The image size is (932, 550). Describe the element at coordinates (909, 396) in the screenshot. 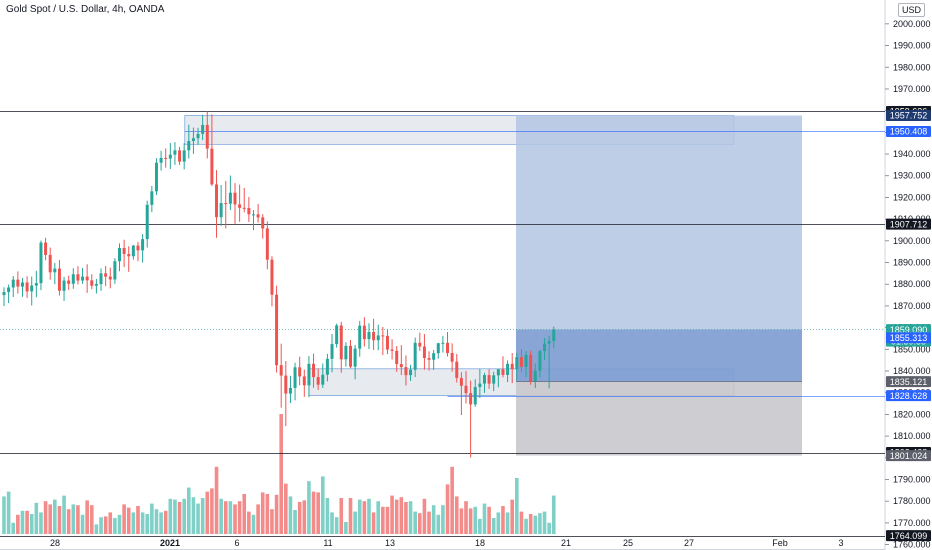

I see `price-label-text: 1828.628` at that location.